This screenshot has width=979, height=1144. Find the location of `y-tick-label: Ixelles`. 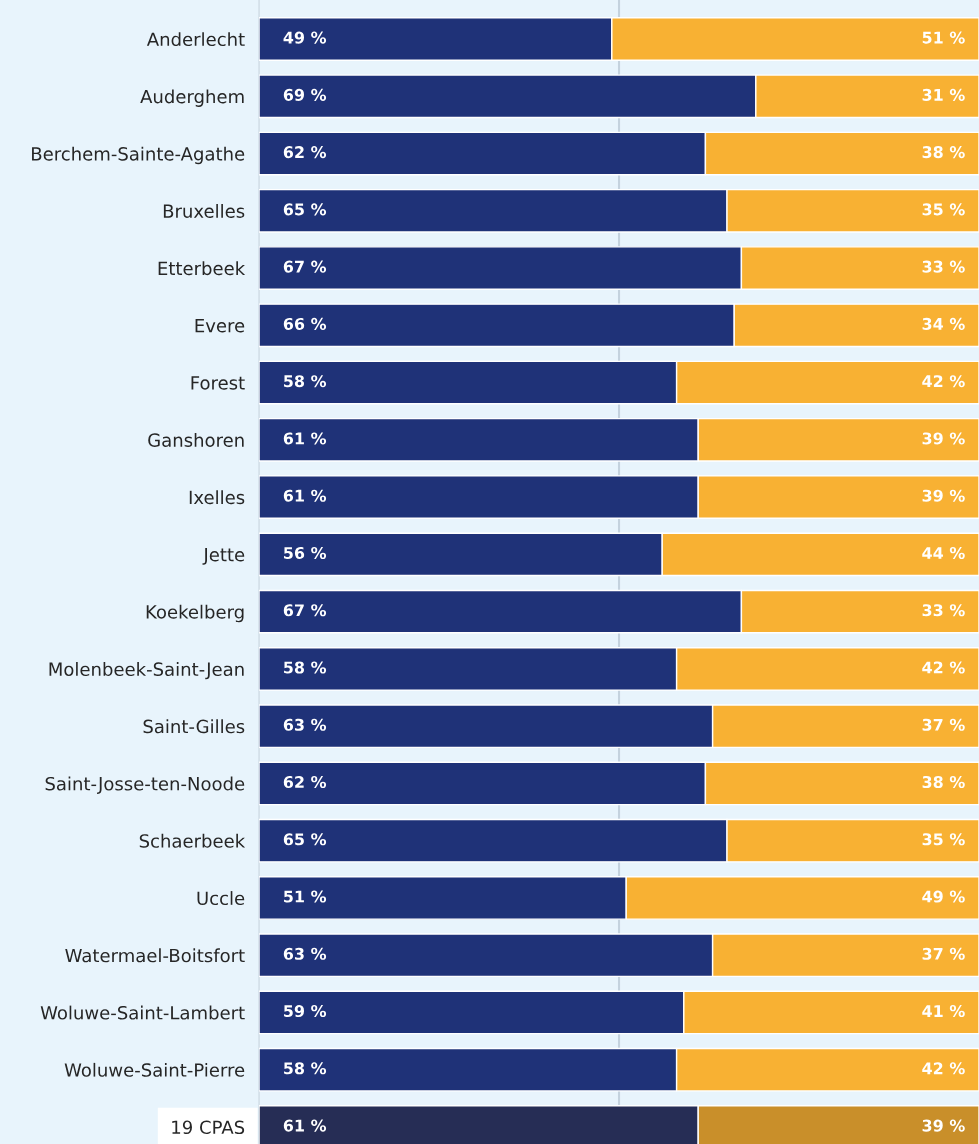

y-tick-label: Ixelles is located at coordinates (217, 497).